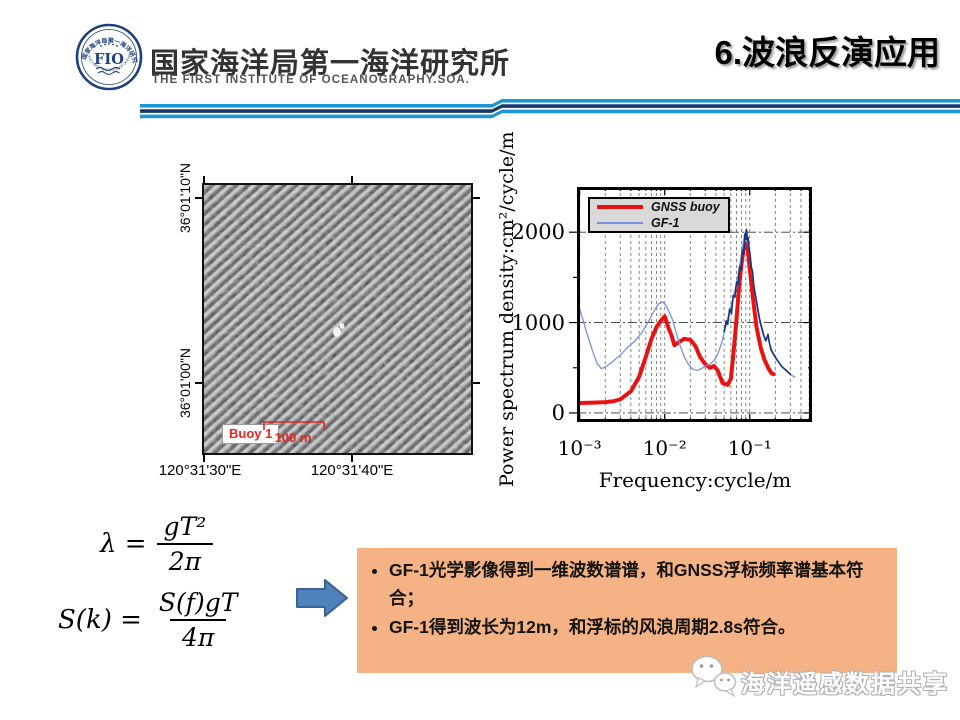 The width and height of the screenshot is (960, 720). What do you see at coordinates (123, 544) in the screenshot?
I see `formula1-lhs: λ =` at bounding box center [123, 544].